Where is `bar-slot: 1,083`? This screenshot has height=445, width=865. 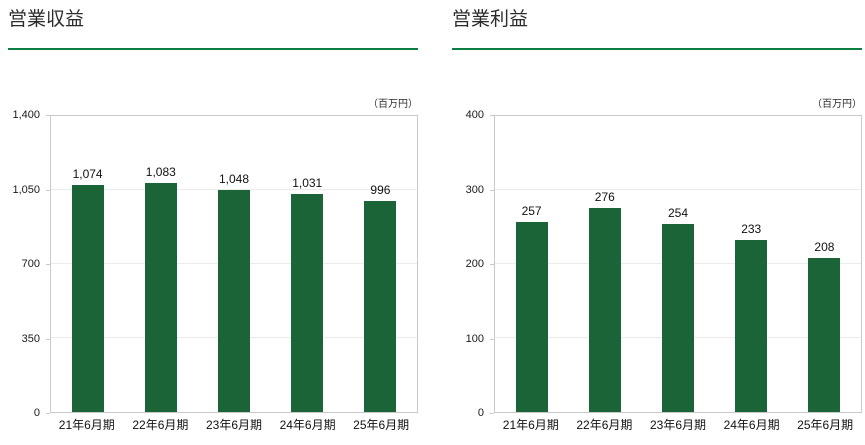
bar-slot: 1,083 is located at coordinates (160, 264).